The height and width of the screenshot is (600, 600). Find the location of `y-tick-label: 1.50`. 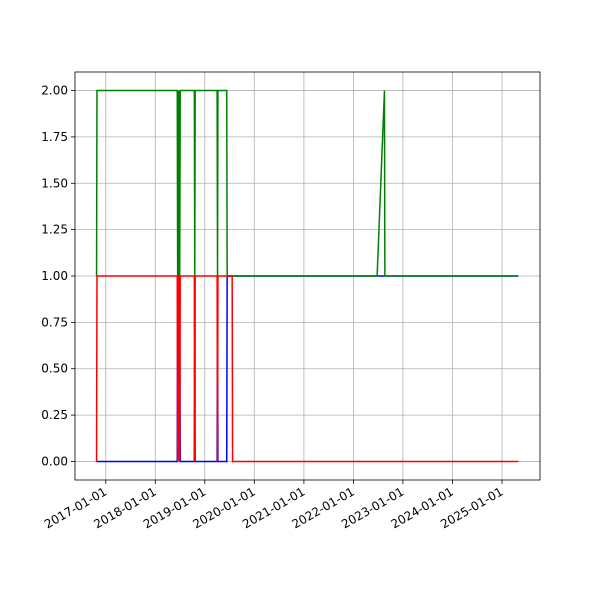

y-tick-label: 1.50 is located at coordinates (54, 183).